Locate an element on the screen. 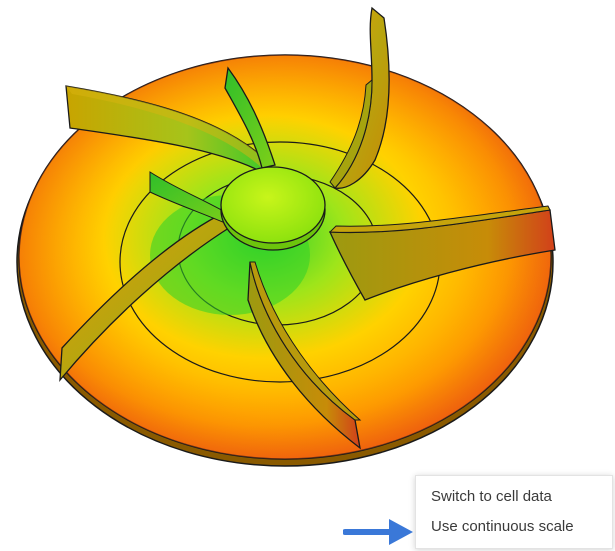  blade-top-left-face is located at coordinates (167, 127).